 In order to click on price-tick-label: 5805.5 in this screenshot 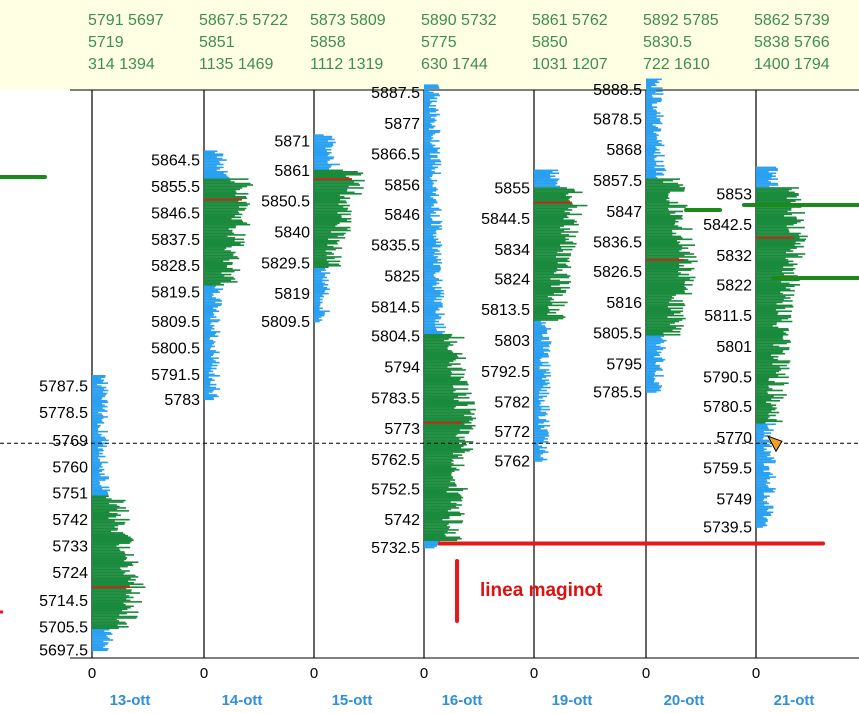, I will do `click(617, 334)`.